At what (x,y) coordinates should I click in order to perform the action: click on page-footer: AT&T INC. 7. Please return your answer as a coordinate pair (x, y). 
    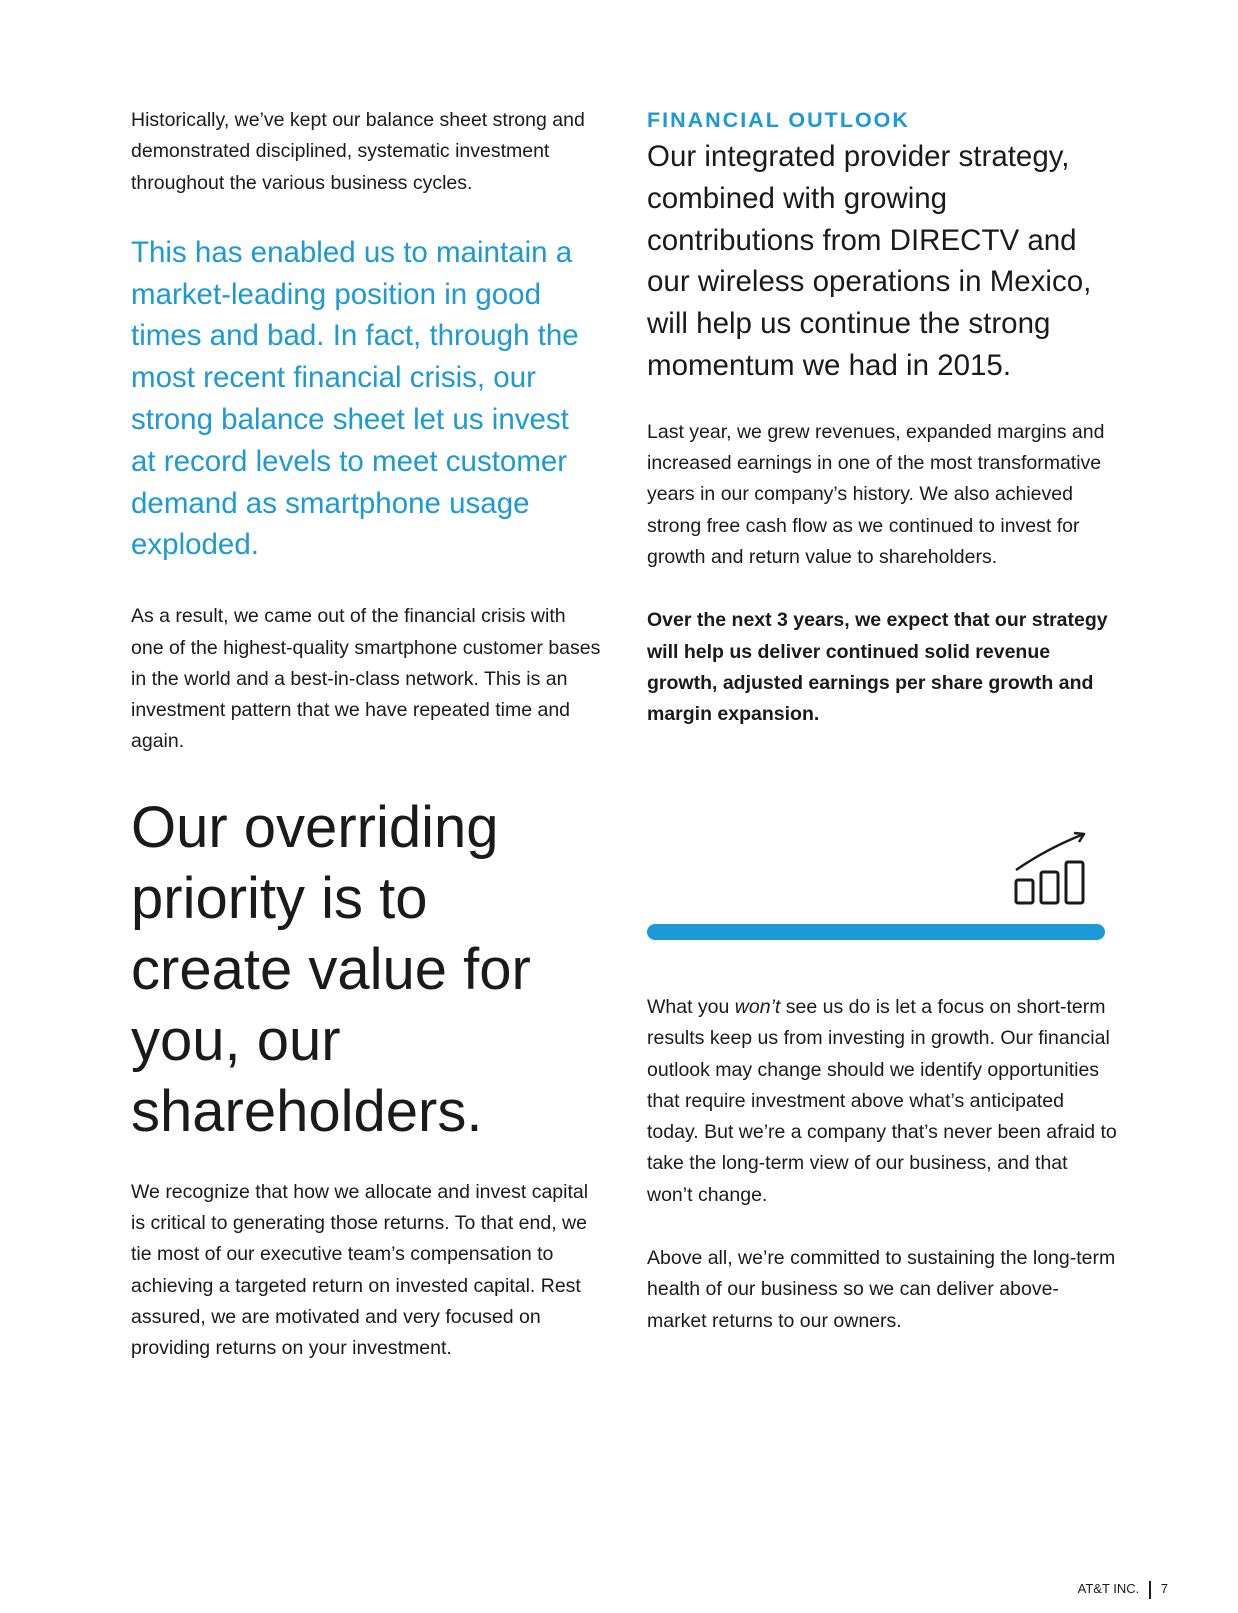
    Looking at the image, I should click on (1123, 1589).